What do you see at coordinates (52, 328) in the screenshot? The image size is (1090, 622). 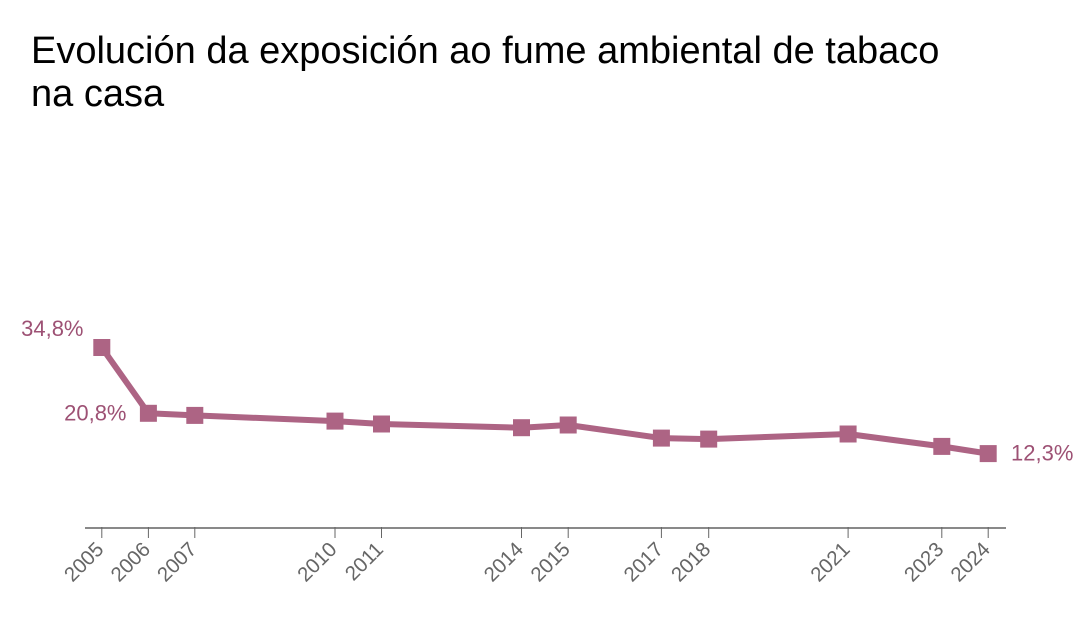 I see `svg-text: 34,8%` at bounding box center [52, 328].